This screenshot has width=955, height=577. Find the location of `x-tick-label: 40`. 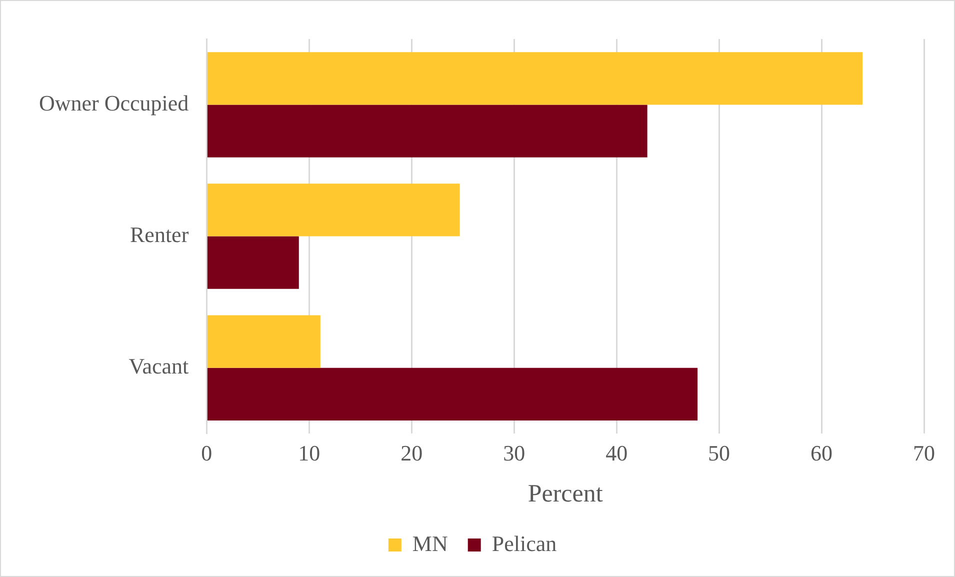

x-tick-label: 40 is located at coordinates (617, 453).